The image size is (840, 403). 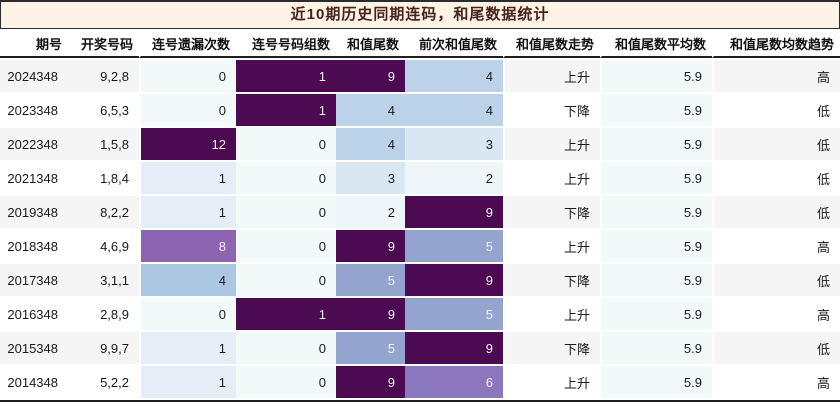 What do you see at coordinates (187, 280) in the screenshot?
I see `miss-count-cell: 4` at bounding box center [187, 280].